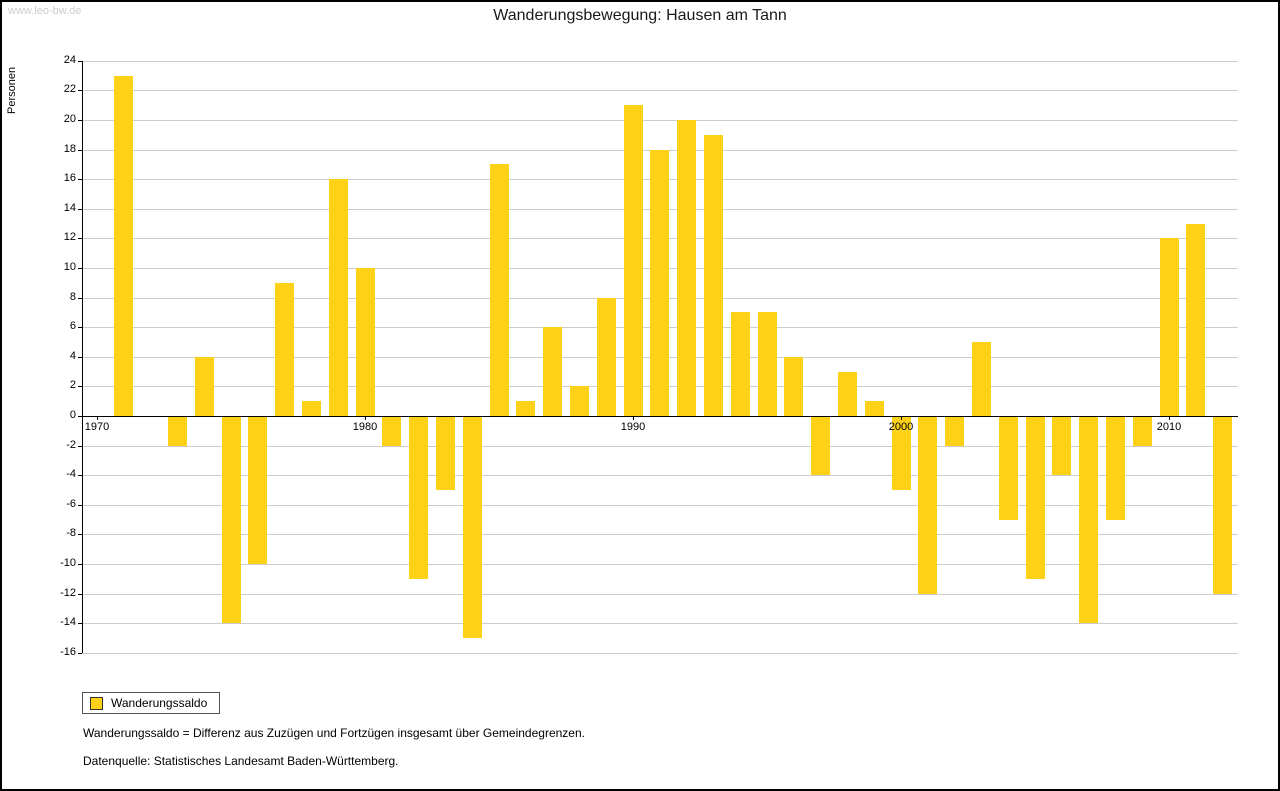 This screenshot has width=1280, height=791. I want to click on bar-1983, so click(445, 453).